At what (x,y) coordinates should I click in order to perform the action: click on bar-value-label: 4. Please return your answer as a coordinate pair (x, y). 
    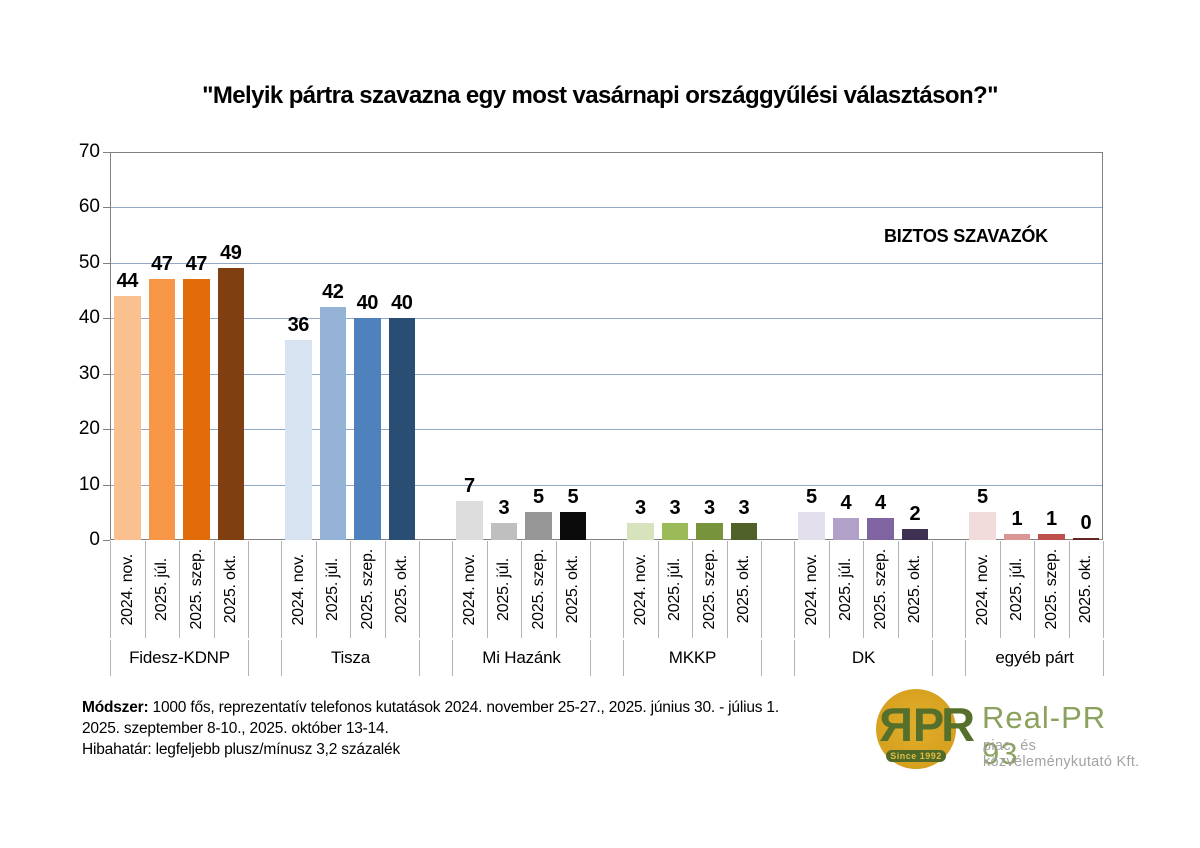
    Looking at the image, I should click on (880, 502).